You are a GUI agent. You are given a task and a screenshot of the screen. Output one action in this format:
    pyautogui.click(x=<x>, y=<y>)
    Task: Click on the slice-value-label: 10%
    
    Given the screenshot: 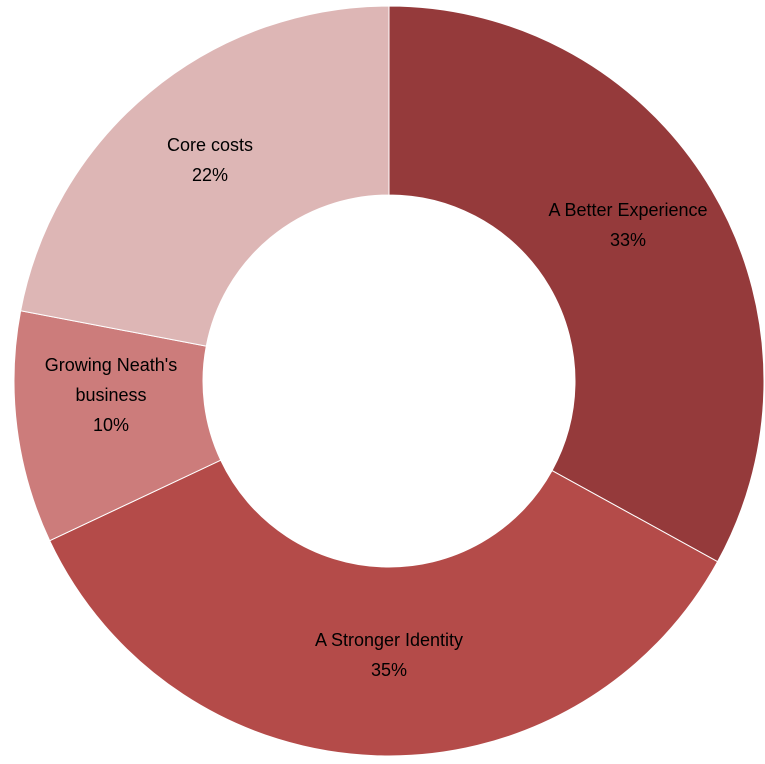 What is the action you would take?
    pyautogui.click(x=111, y=425)
    